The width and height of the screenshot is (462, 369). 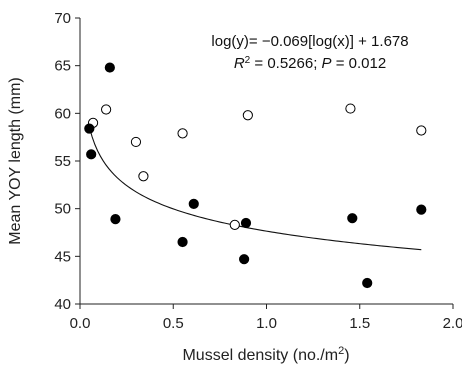 I want to click on r2-label: R, so click(x=239, y=63).